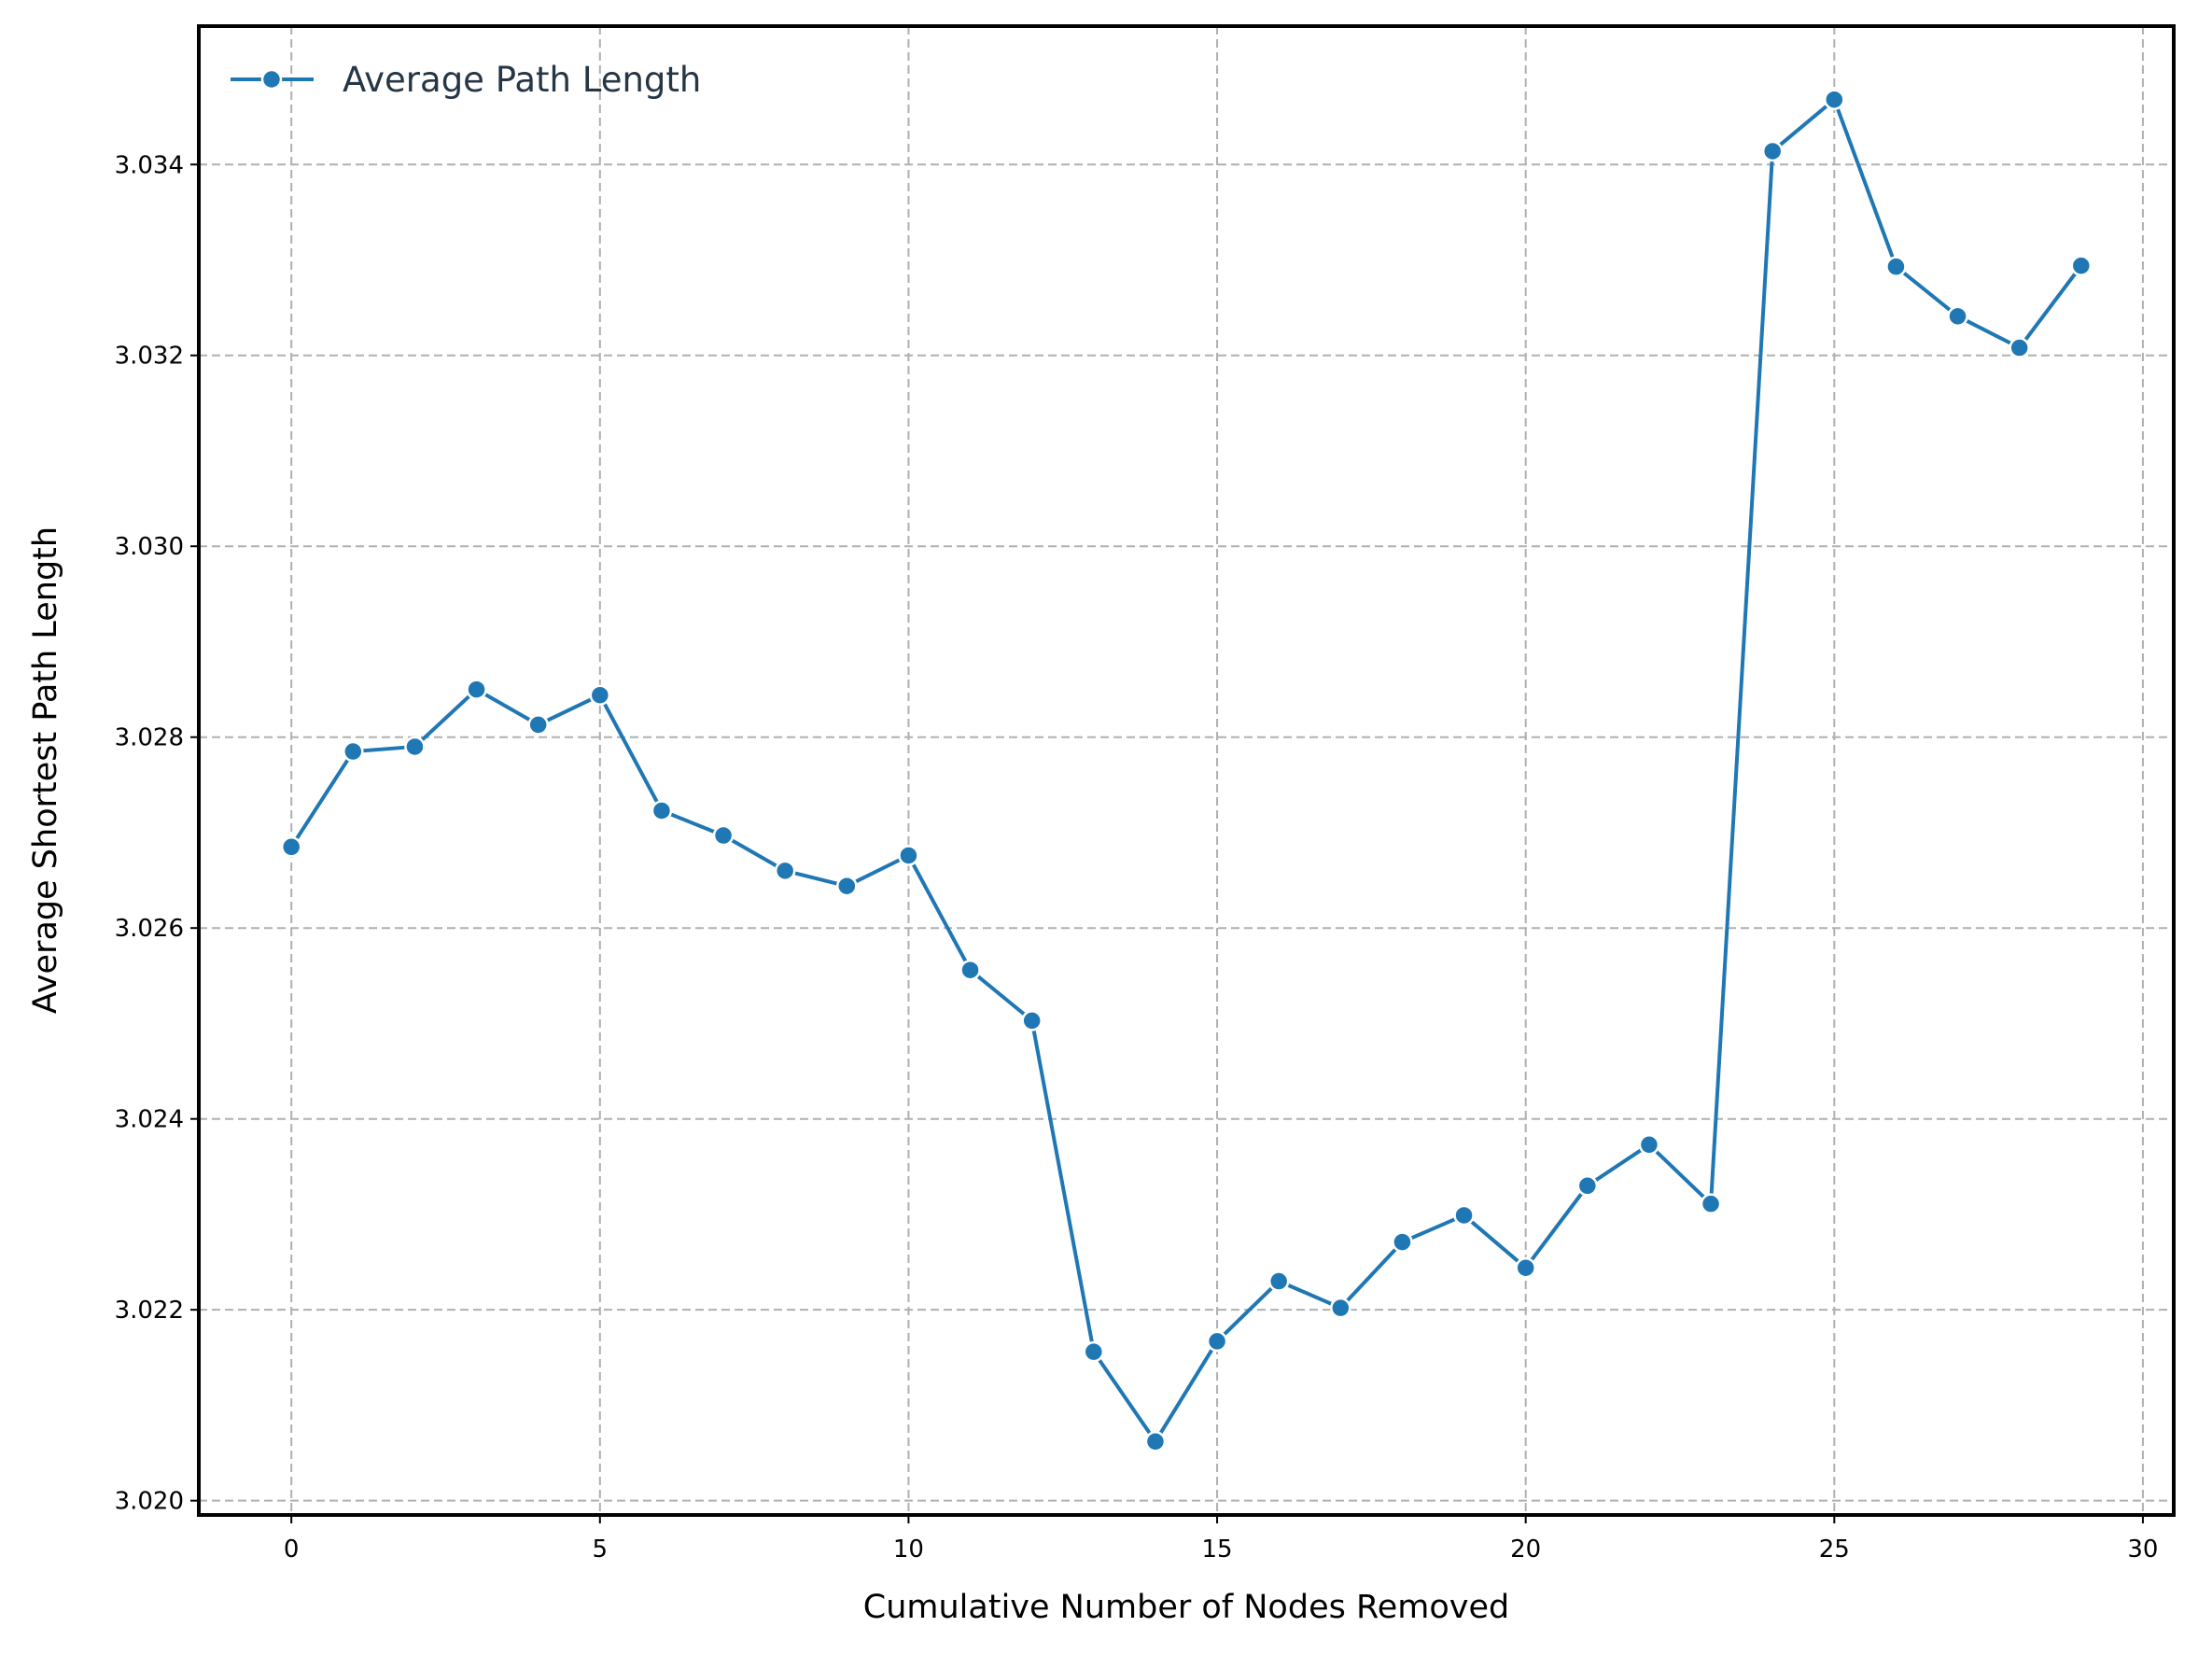 The height and width of the screenshot is (1655, 2212). What do you see at coordinates (1217, 1550) in the screenshot?
I see `x-tick-label: 15` at bounding box center [1217, 1550].